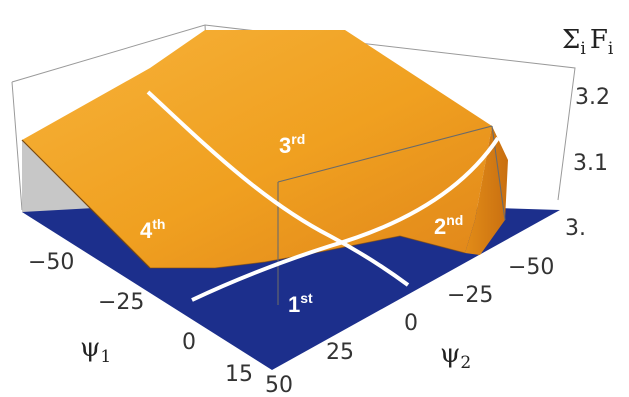  I want to click on z-axis-ticks: 3.2 3.1 3., so click(587, 163).